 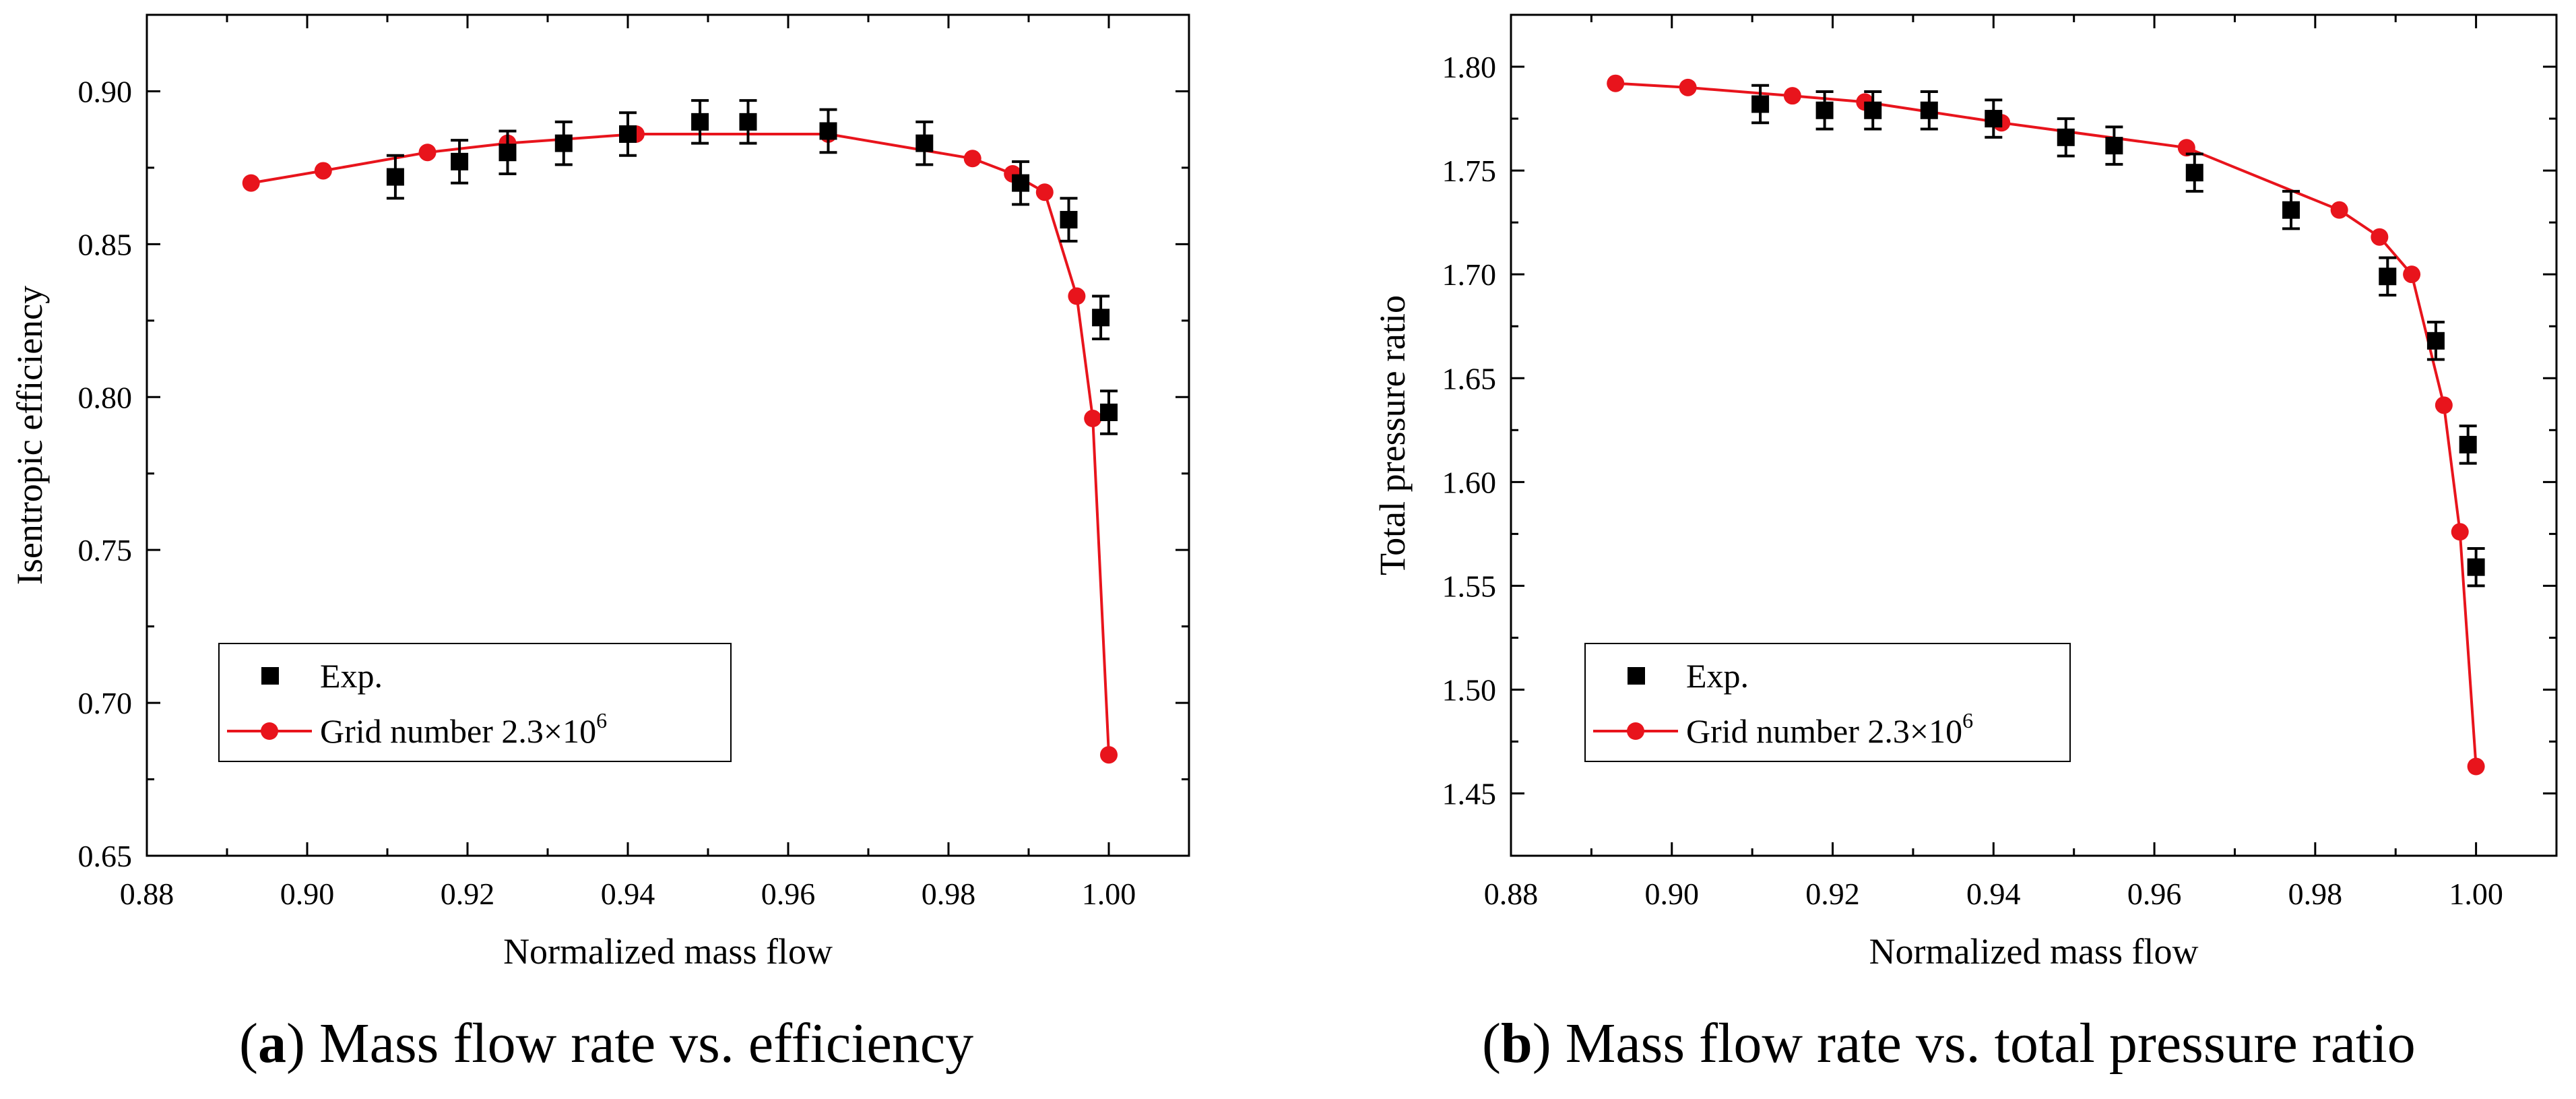 What do you see at coordinates (788, 894) in the screenshot?
I see `x-tick-label: 0.96` at bounding box center [788, 894].